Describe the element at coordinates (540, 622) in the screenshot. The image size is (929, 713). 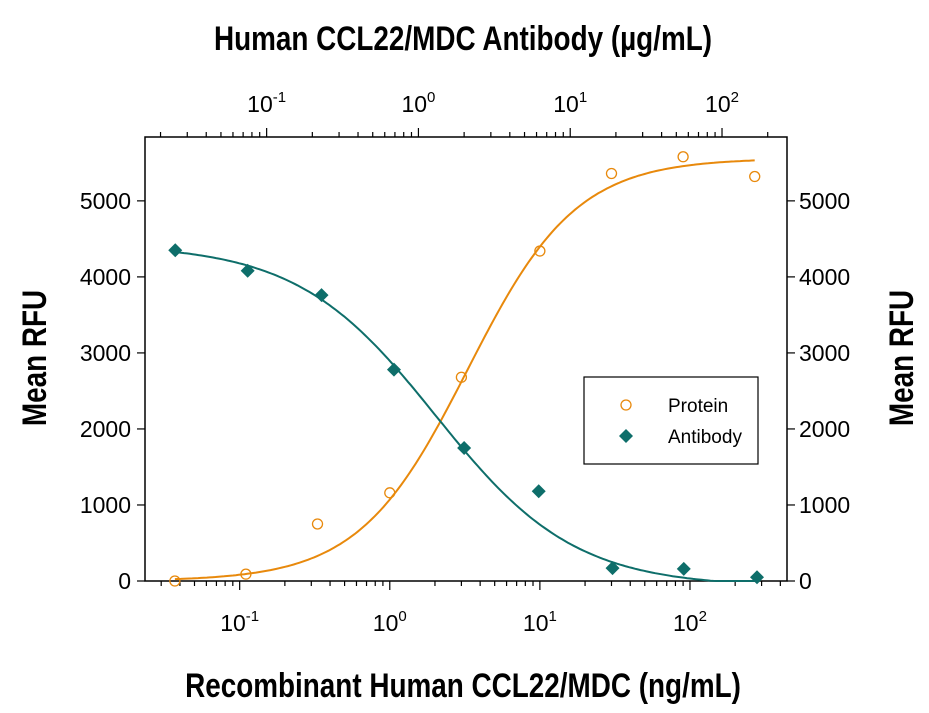
I see `bottom-x-tick-label: 10¹` at that location.